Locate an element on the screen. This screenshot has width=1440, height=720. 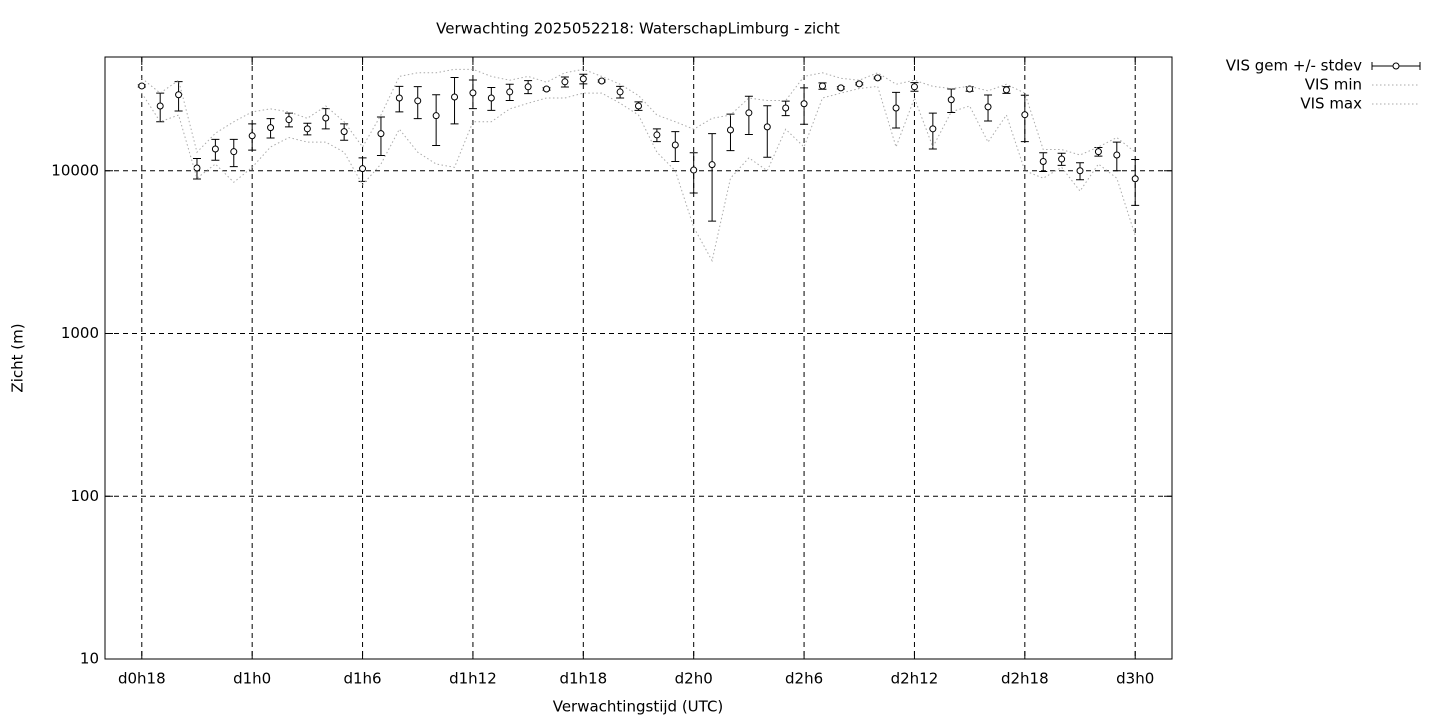
y-tick-label: 10000 is located at coordinates (75, 170).